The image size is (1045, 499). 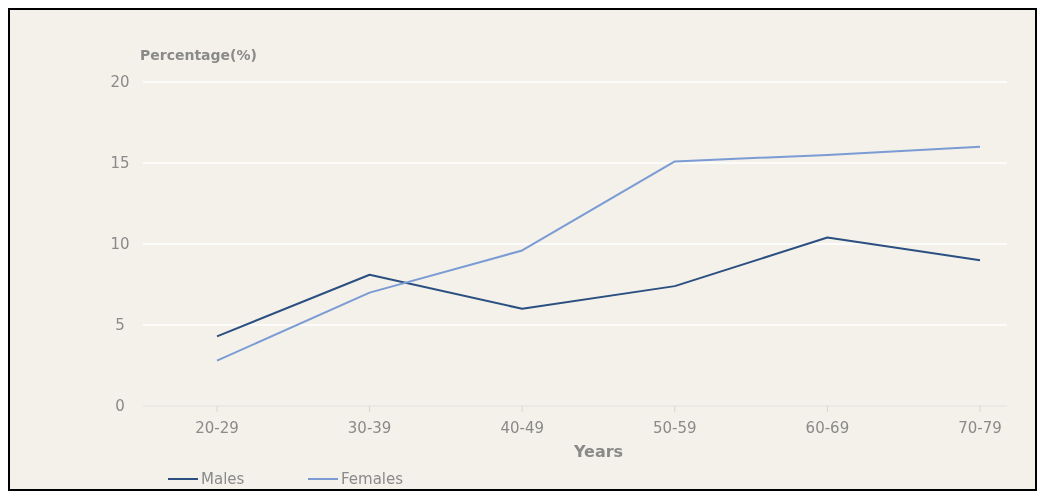 I want to click on x-tick-label: 40-49, so click(x=522, y=428).